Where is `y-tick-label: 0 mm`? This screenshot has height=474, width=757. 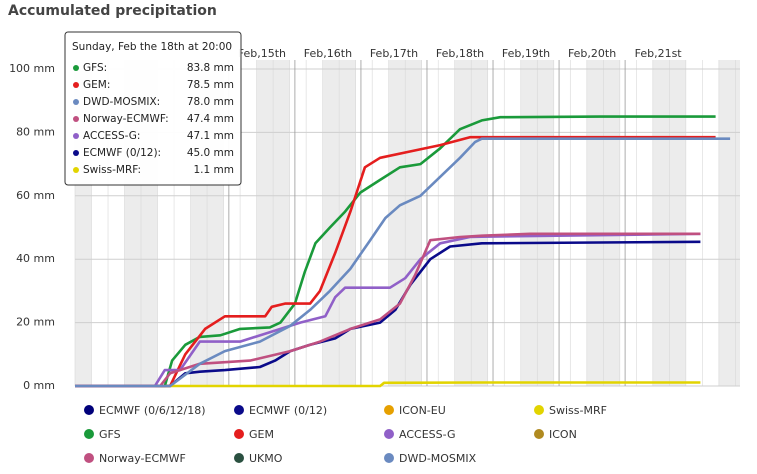
y-tick-label: 0 mm is located at coordinates (39, 385).